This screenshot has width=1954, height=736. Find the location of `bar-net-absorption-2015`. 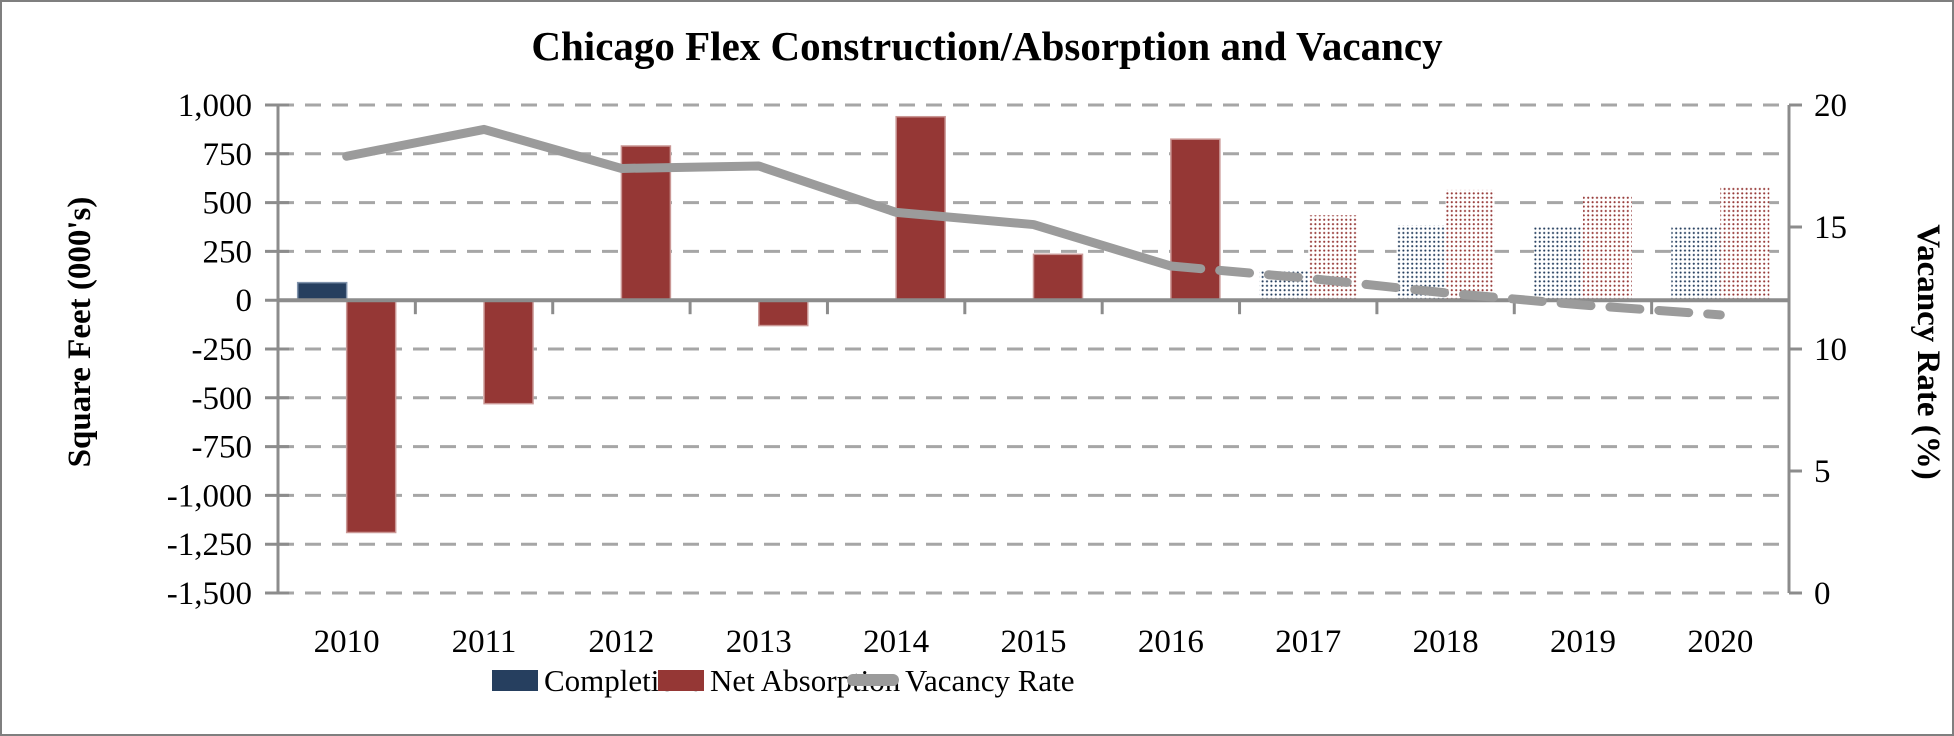

bar-net-absorption-2015 is located at coordinates (1058, 277).